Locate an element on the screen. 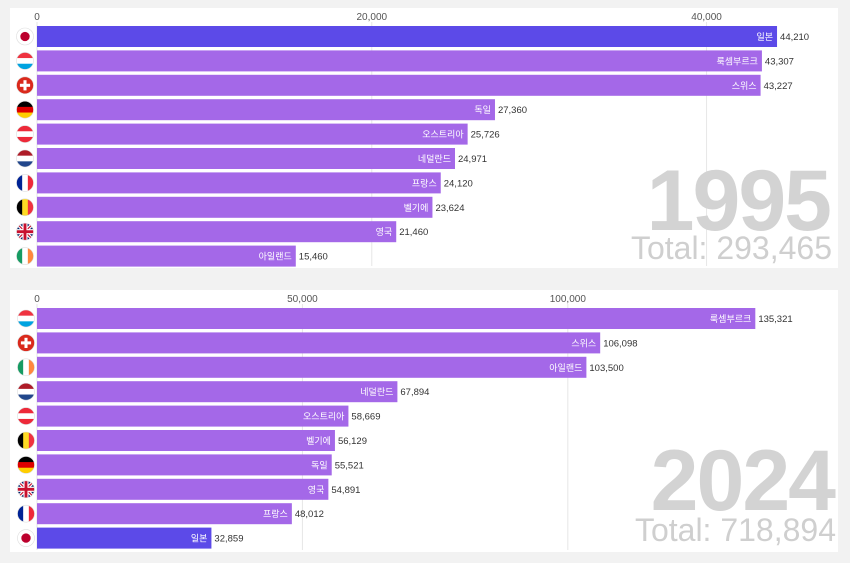 Image resolution: width=850 pixels, height=563 pixels. bar-value-label: 67,894 is located at coordinates (414, 392).